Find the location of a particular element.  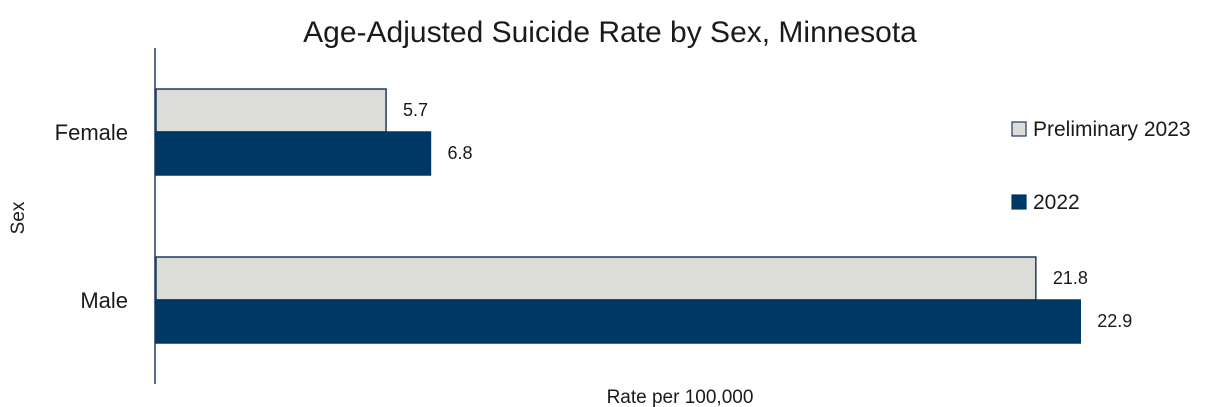

data-label-male-2022: 22.9 is located at coordinates (1114, 321).